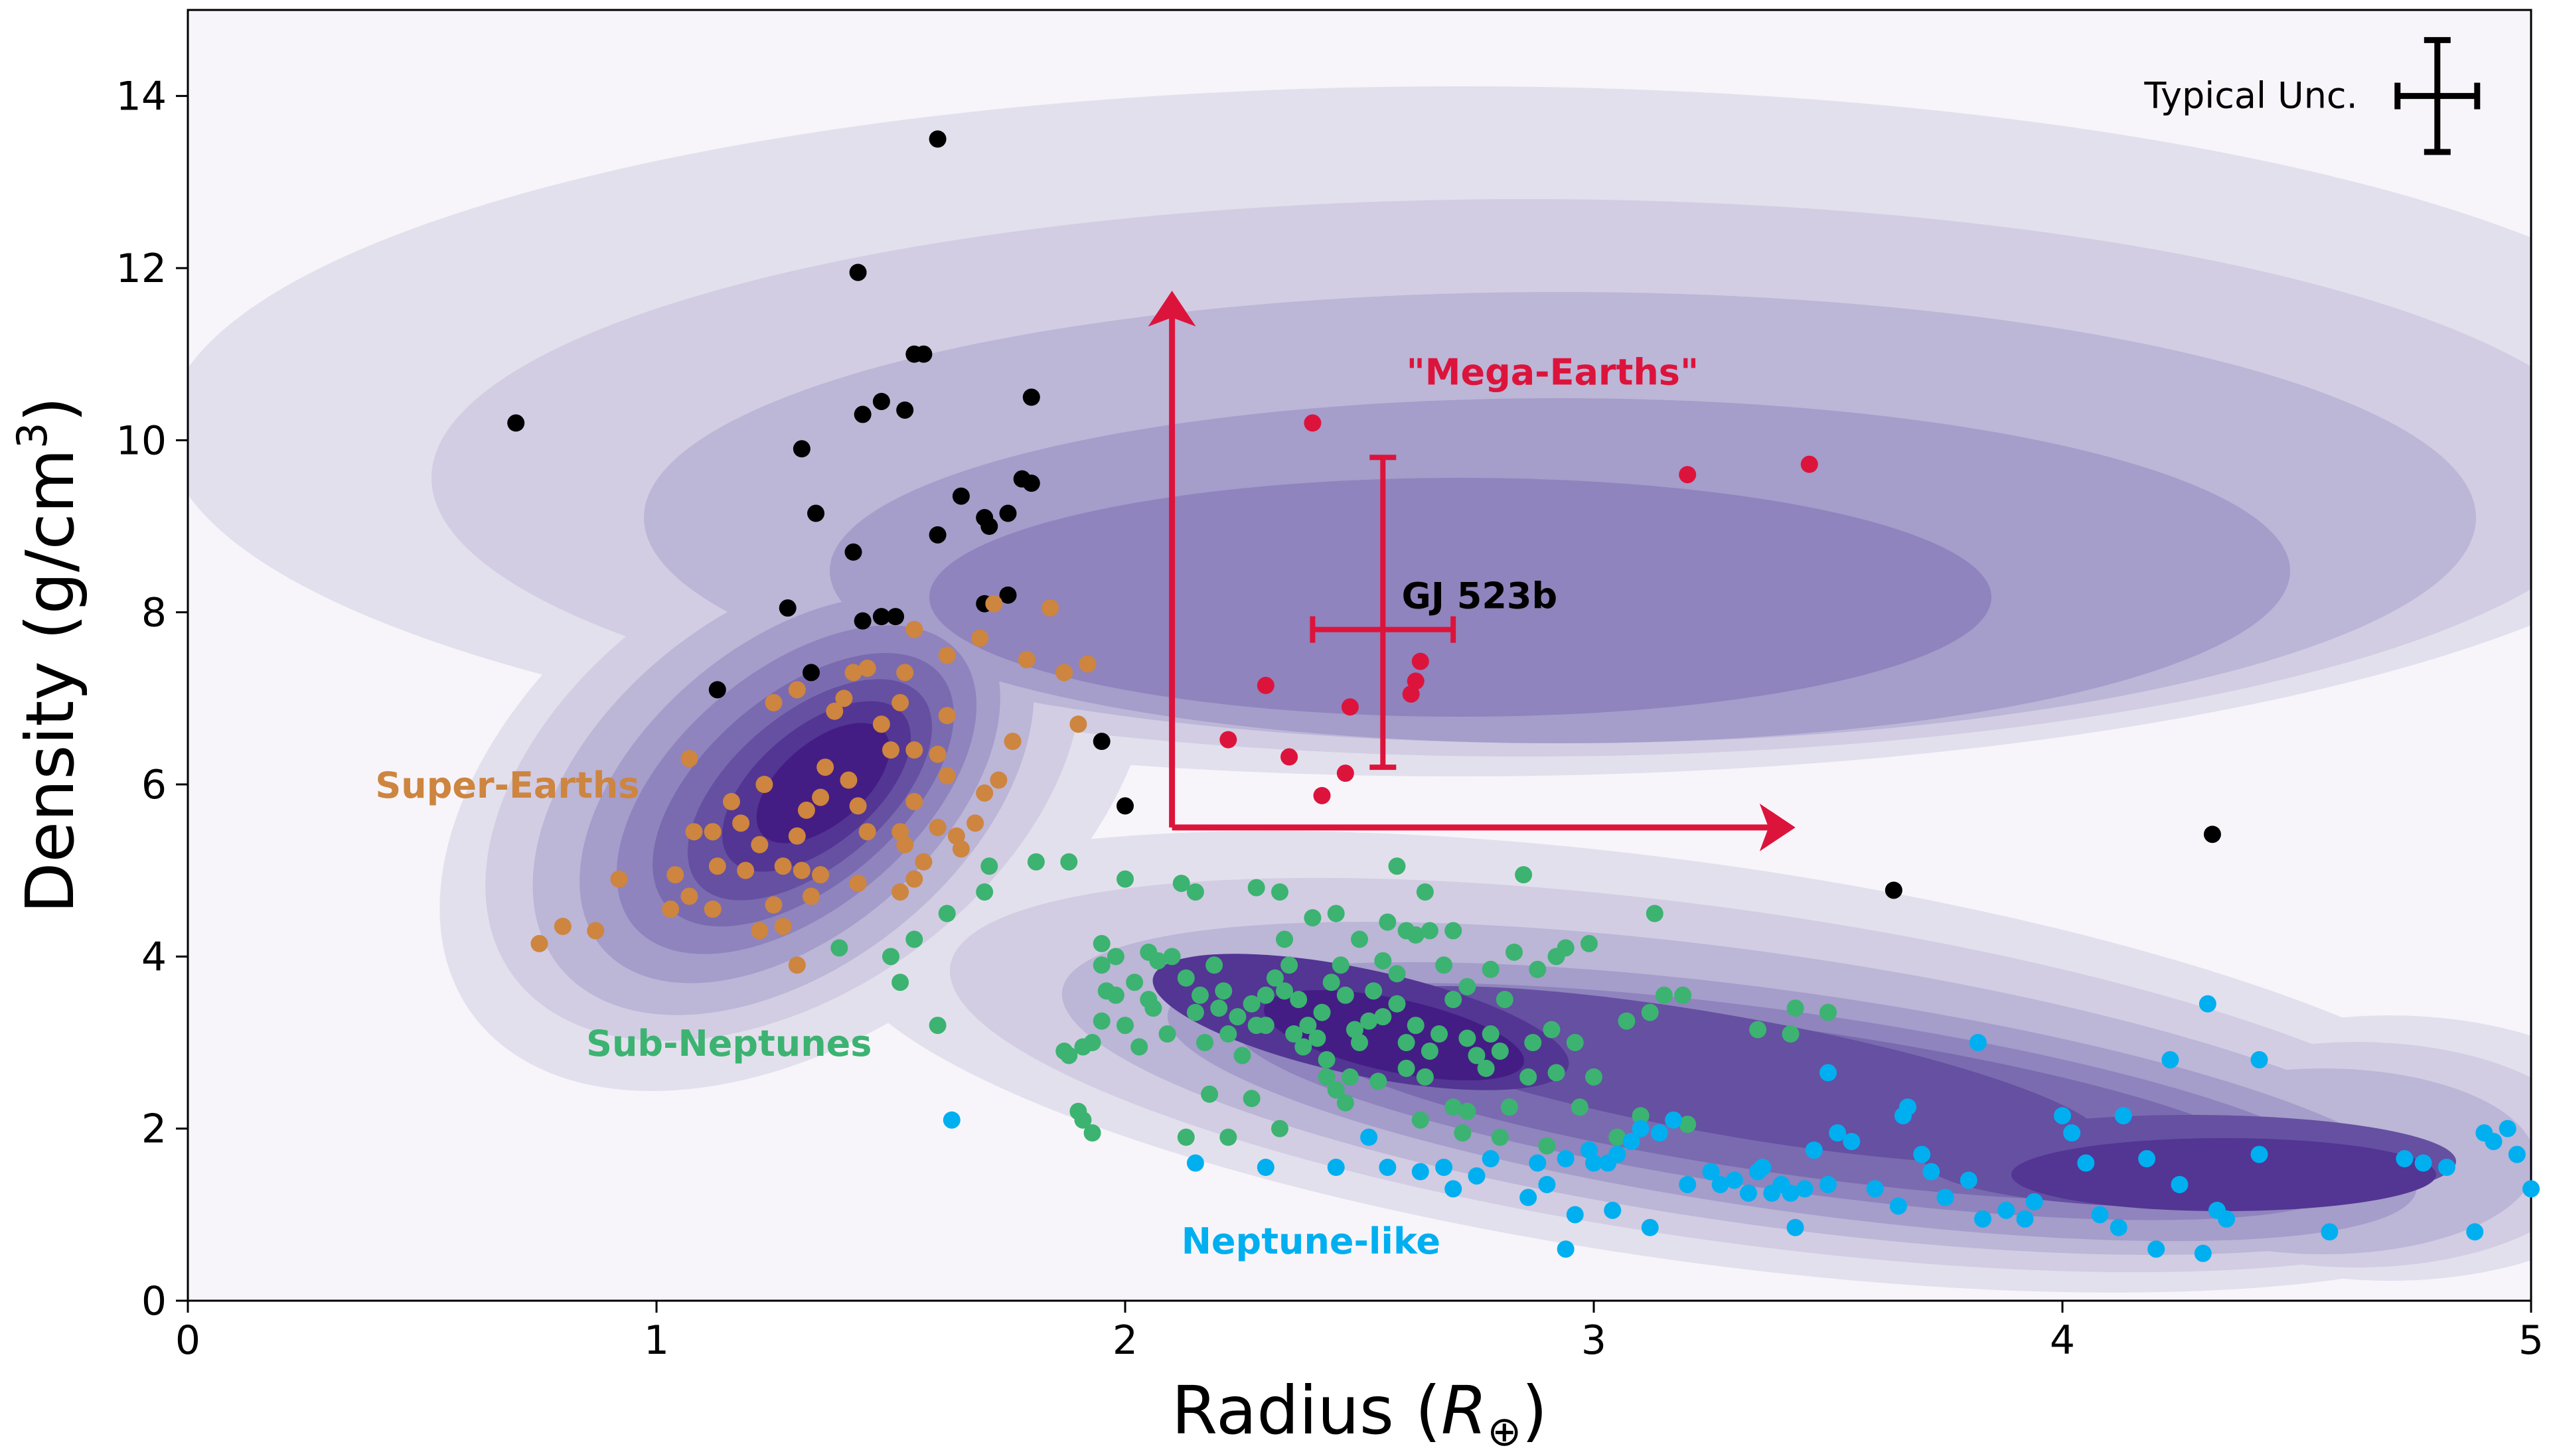 This screenshot has width=2549, height=1456. I want to click on x-tick-label: 3, so click(1594, 1340).